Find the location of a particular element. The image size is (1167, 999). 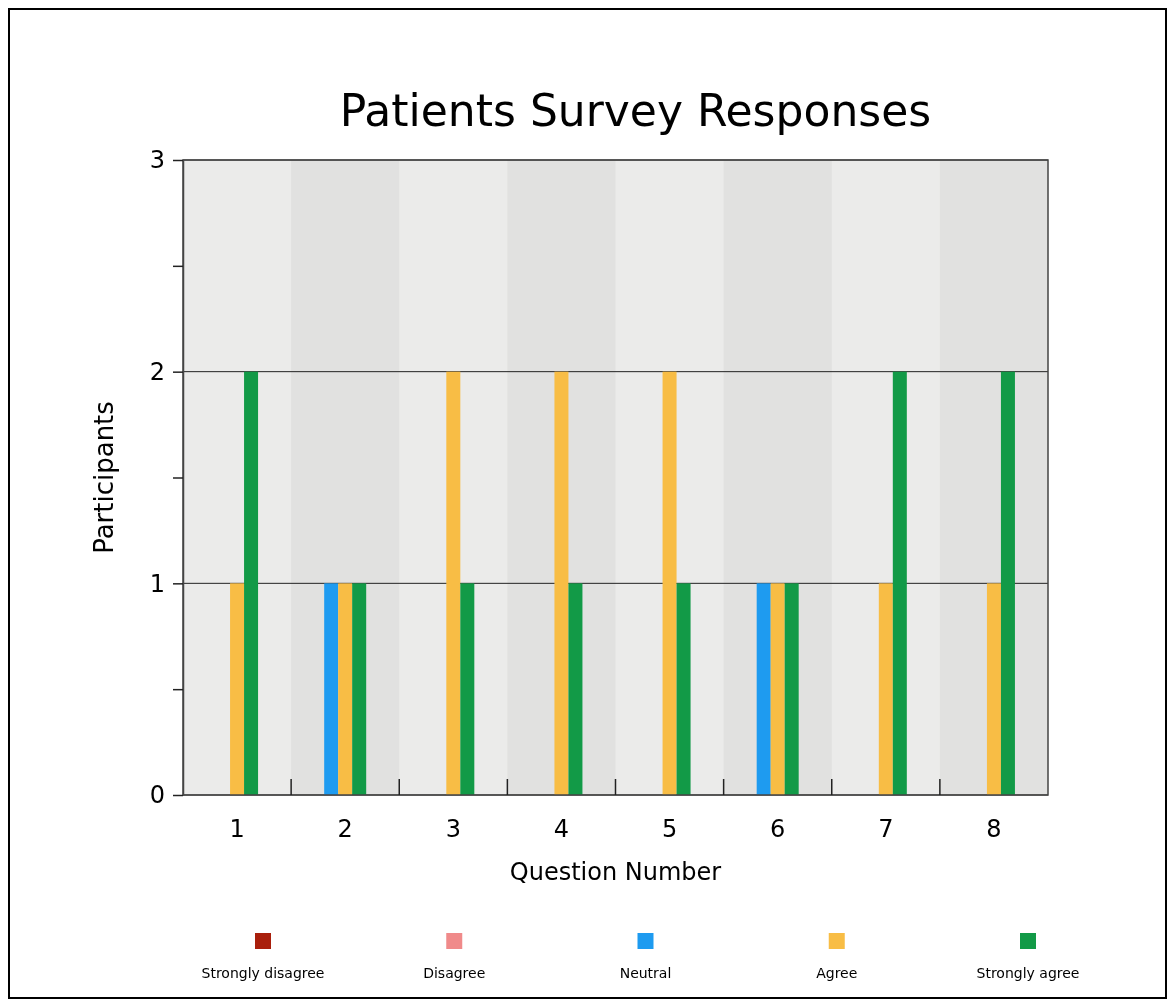

legend-label: Neutral is located at coordinates (645, 973).